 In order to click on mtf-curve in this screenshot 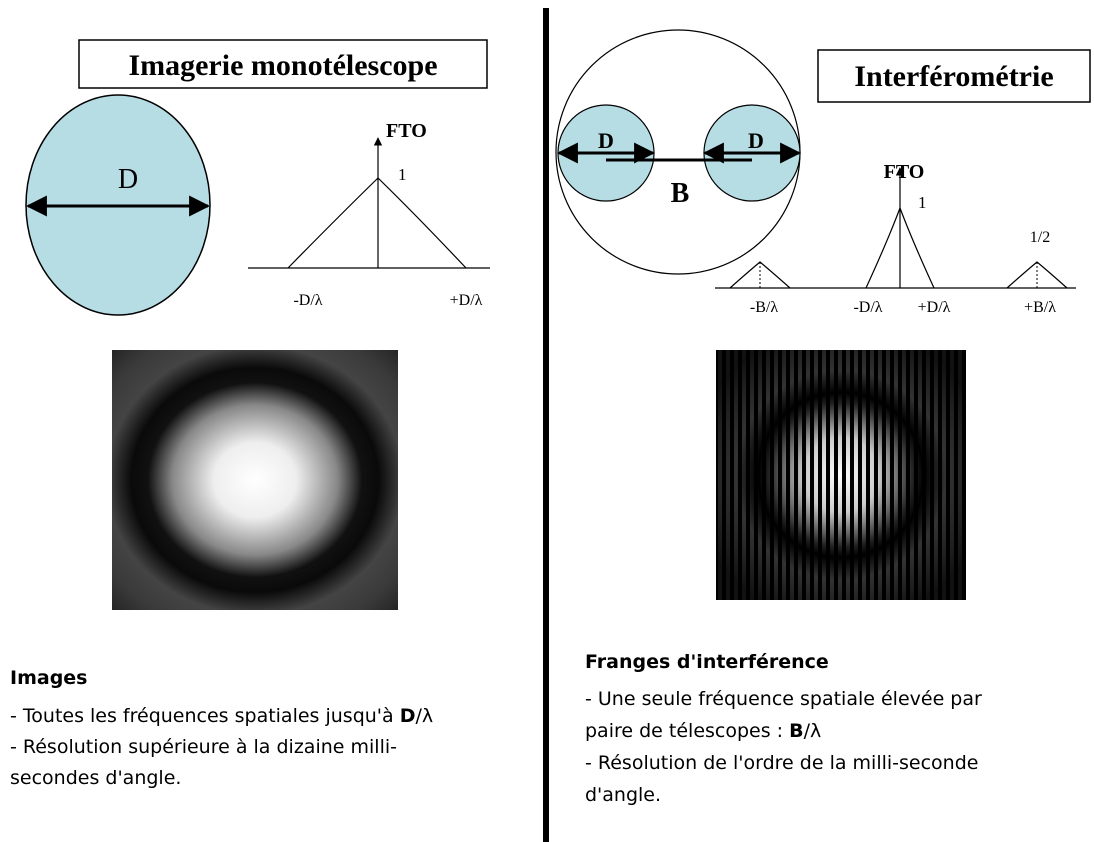, I will do `click(377, 223)`.